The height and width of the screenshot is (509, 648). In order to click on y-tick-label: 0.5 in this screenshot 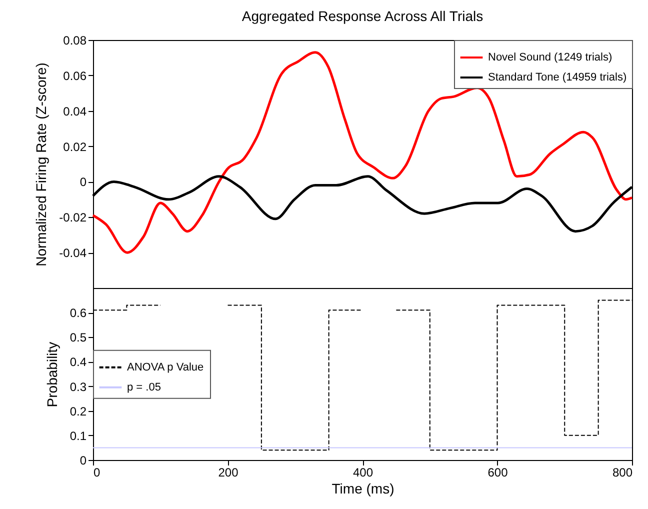, I will do `click(78, 337)`.